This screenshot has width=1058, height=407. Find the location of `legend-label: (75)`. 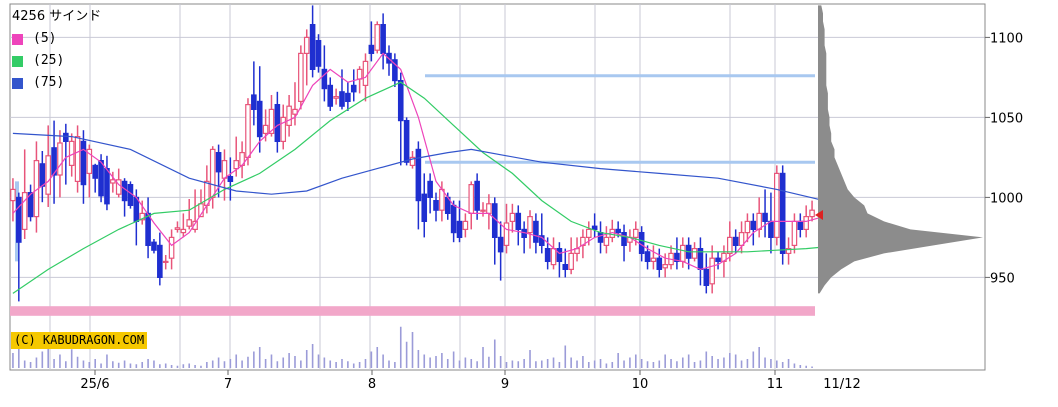

legend-label: (75) is located at coordinates (49, 82).